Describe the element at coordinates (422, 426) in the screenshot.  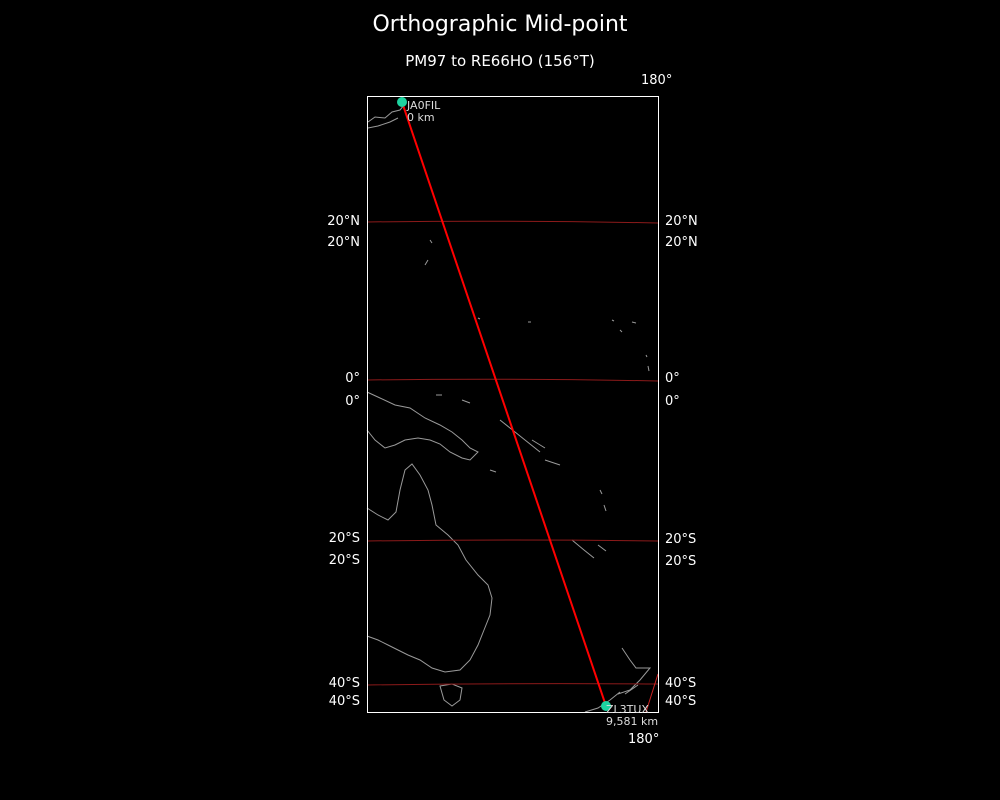
I see `coast-new-guinea` at that location.